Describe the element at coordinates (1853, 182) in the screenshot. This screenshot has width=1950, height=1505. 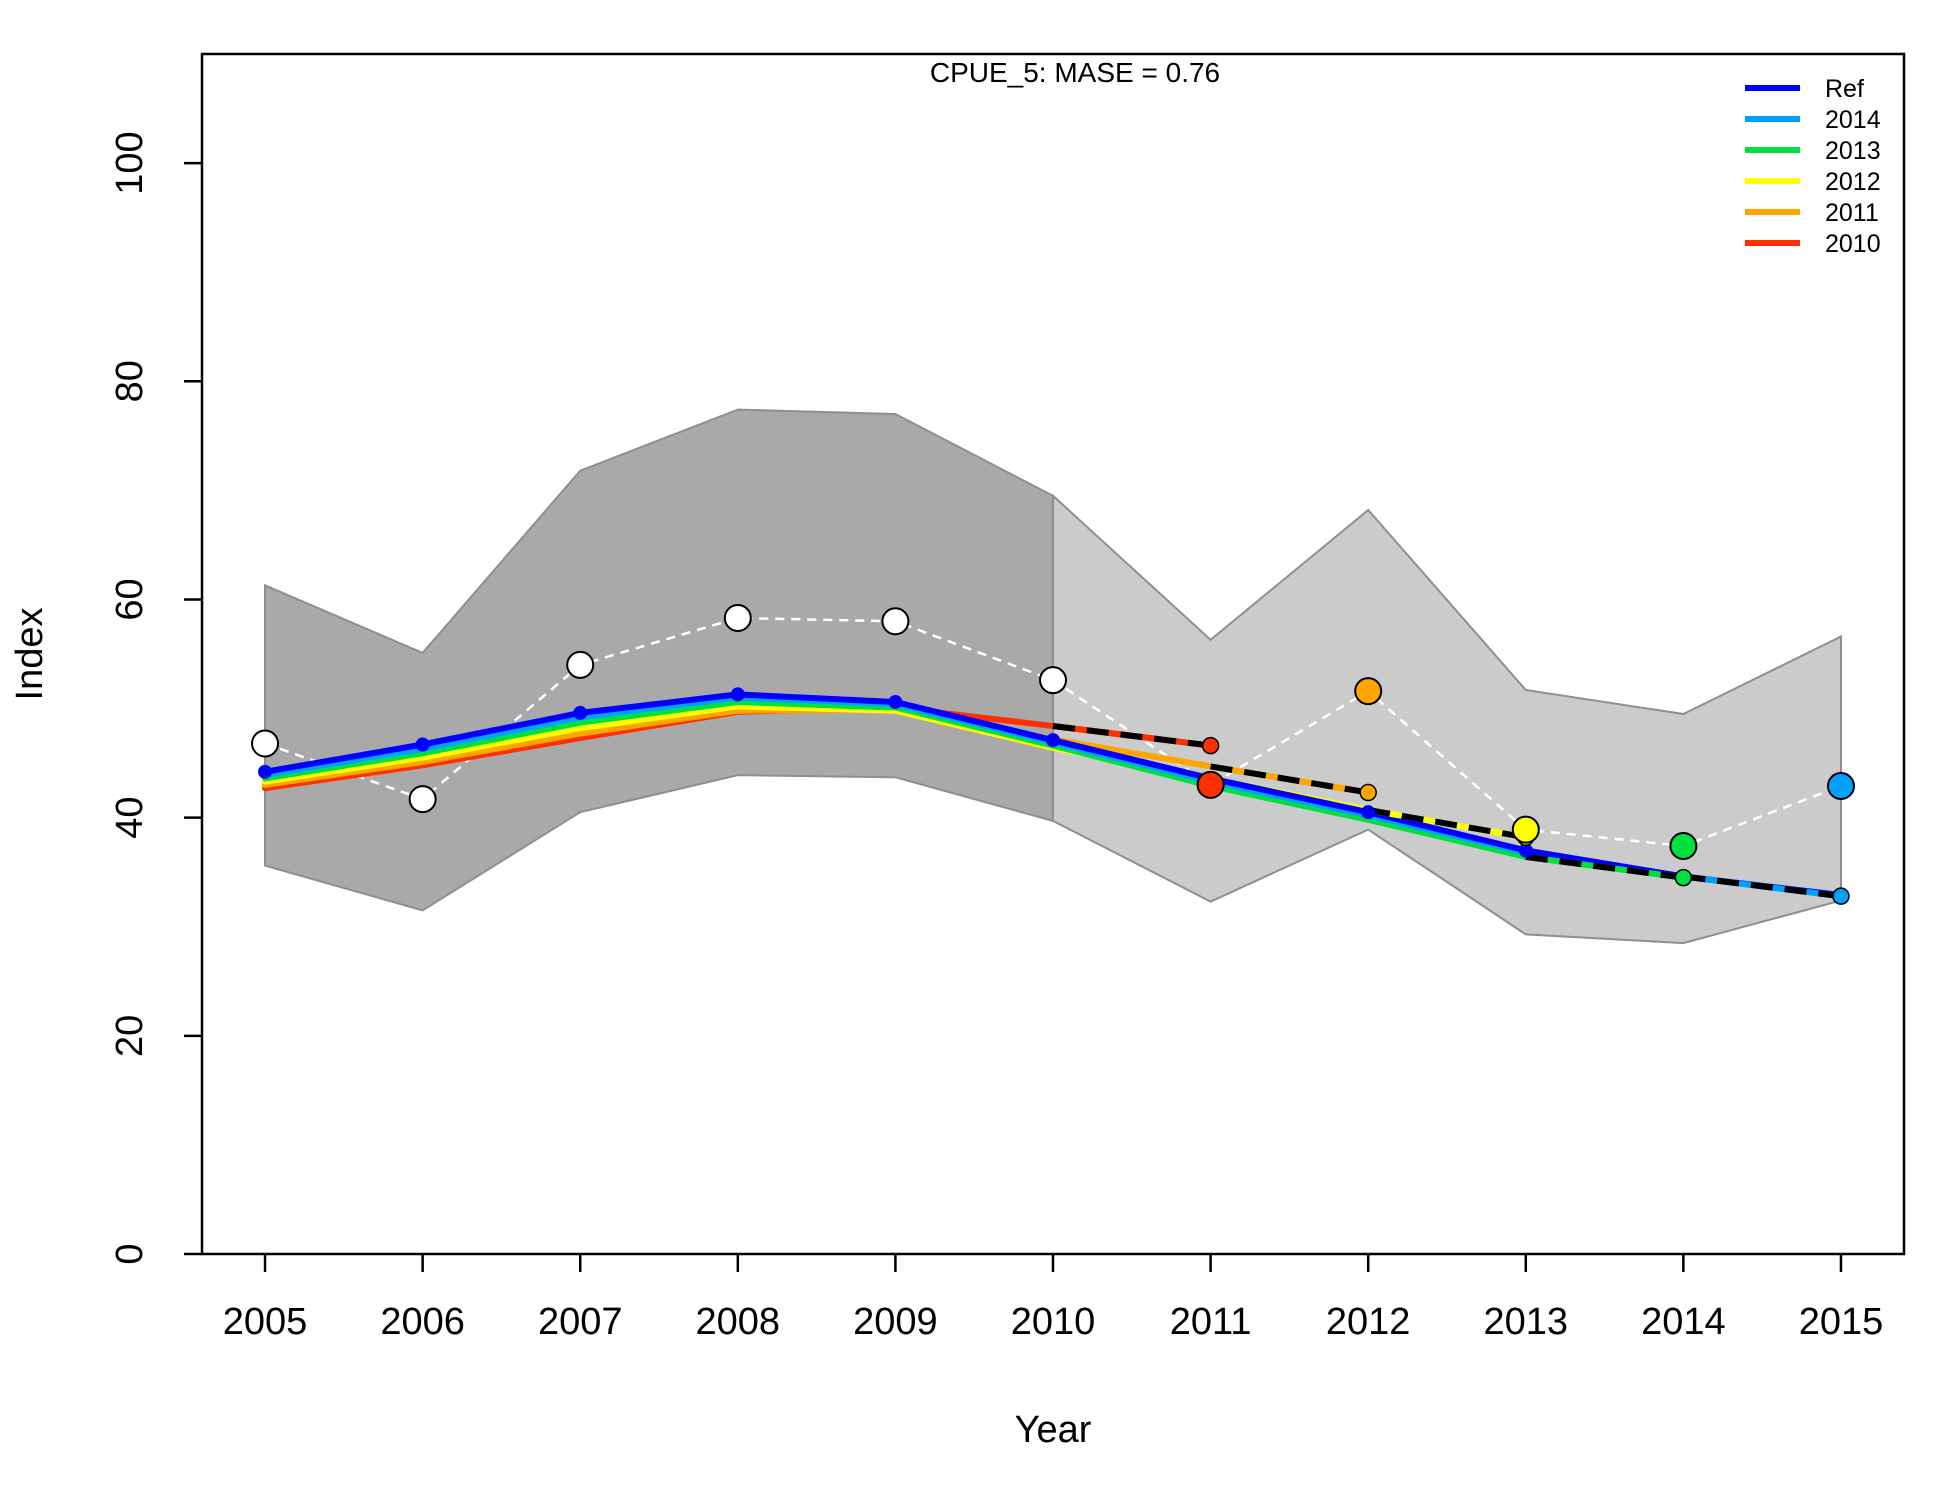
I see `legend-label: 2012` at that location.